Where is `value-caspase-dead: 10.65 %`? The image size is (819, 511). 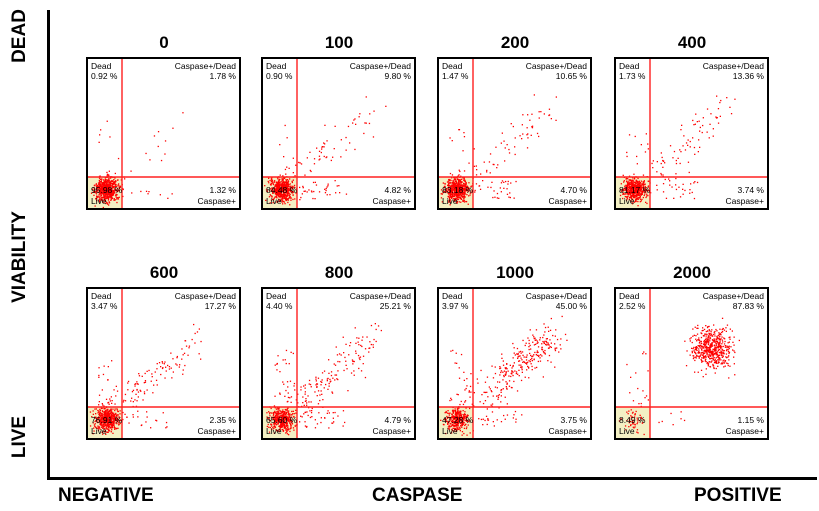
value-caspase-dead: 10.65 % is located at coordinates (571, 76).